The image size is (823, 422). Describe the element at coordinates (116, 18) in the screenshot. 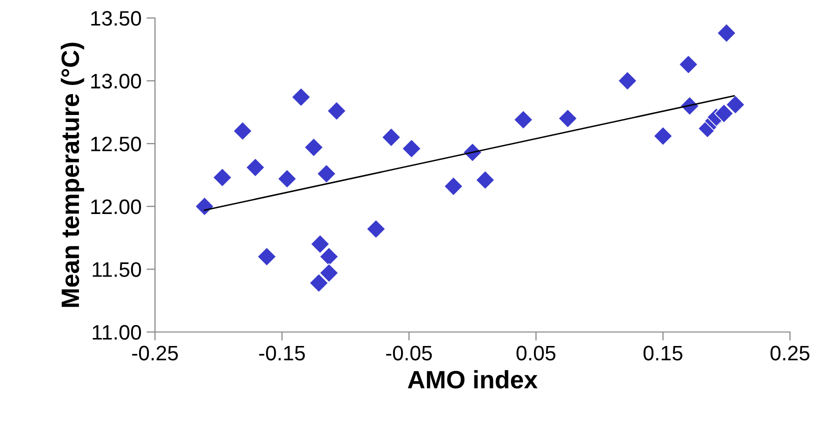

I see `y-tick-label: 13.50` at that location.